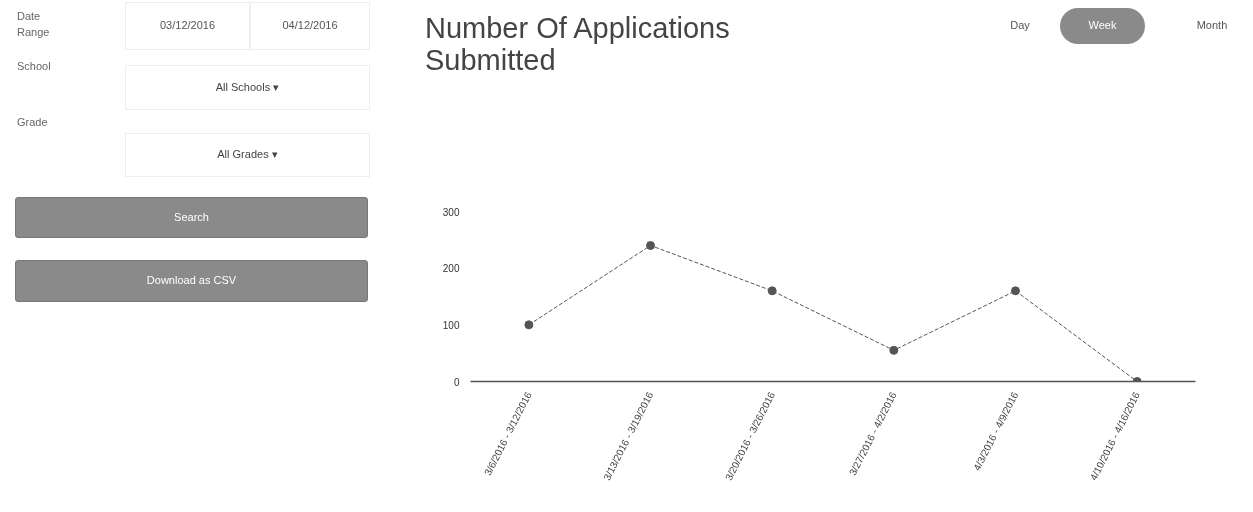 The image size is (1253, 512). What do you see at coordinates (33, 123) in the screenshot?
I see `text: Grade` at bounding box center [33, 123].